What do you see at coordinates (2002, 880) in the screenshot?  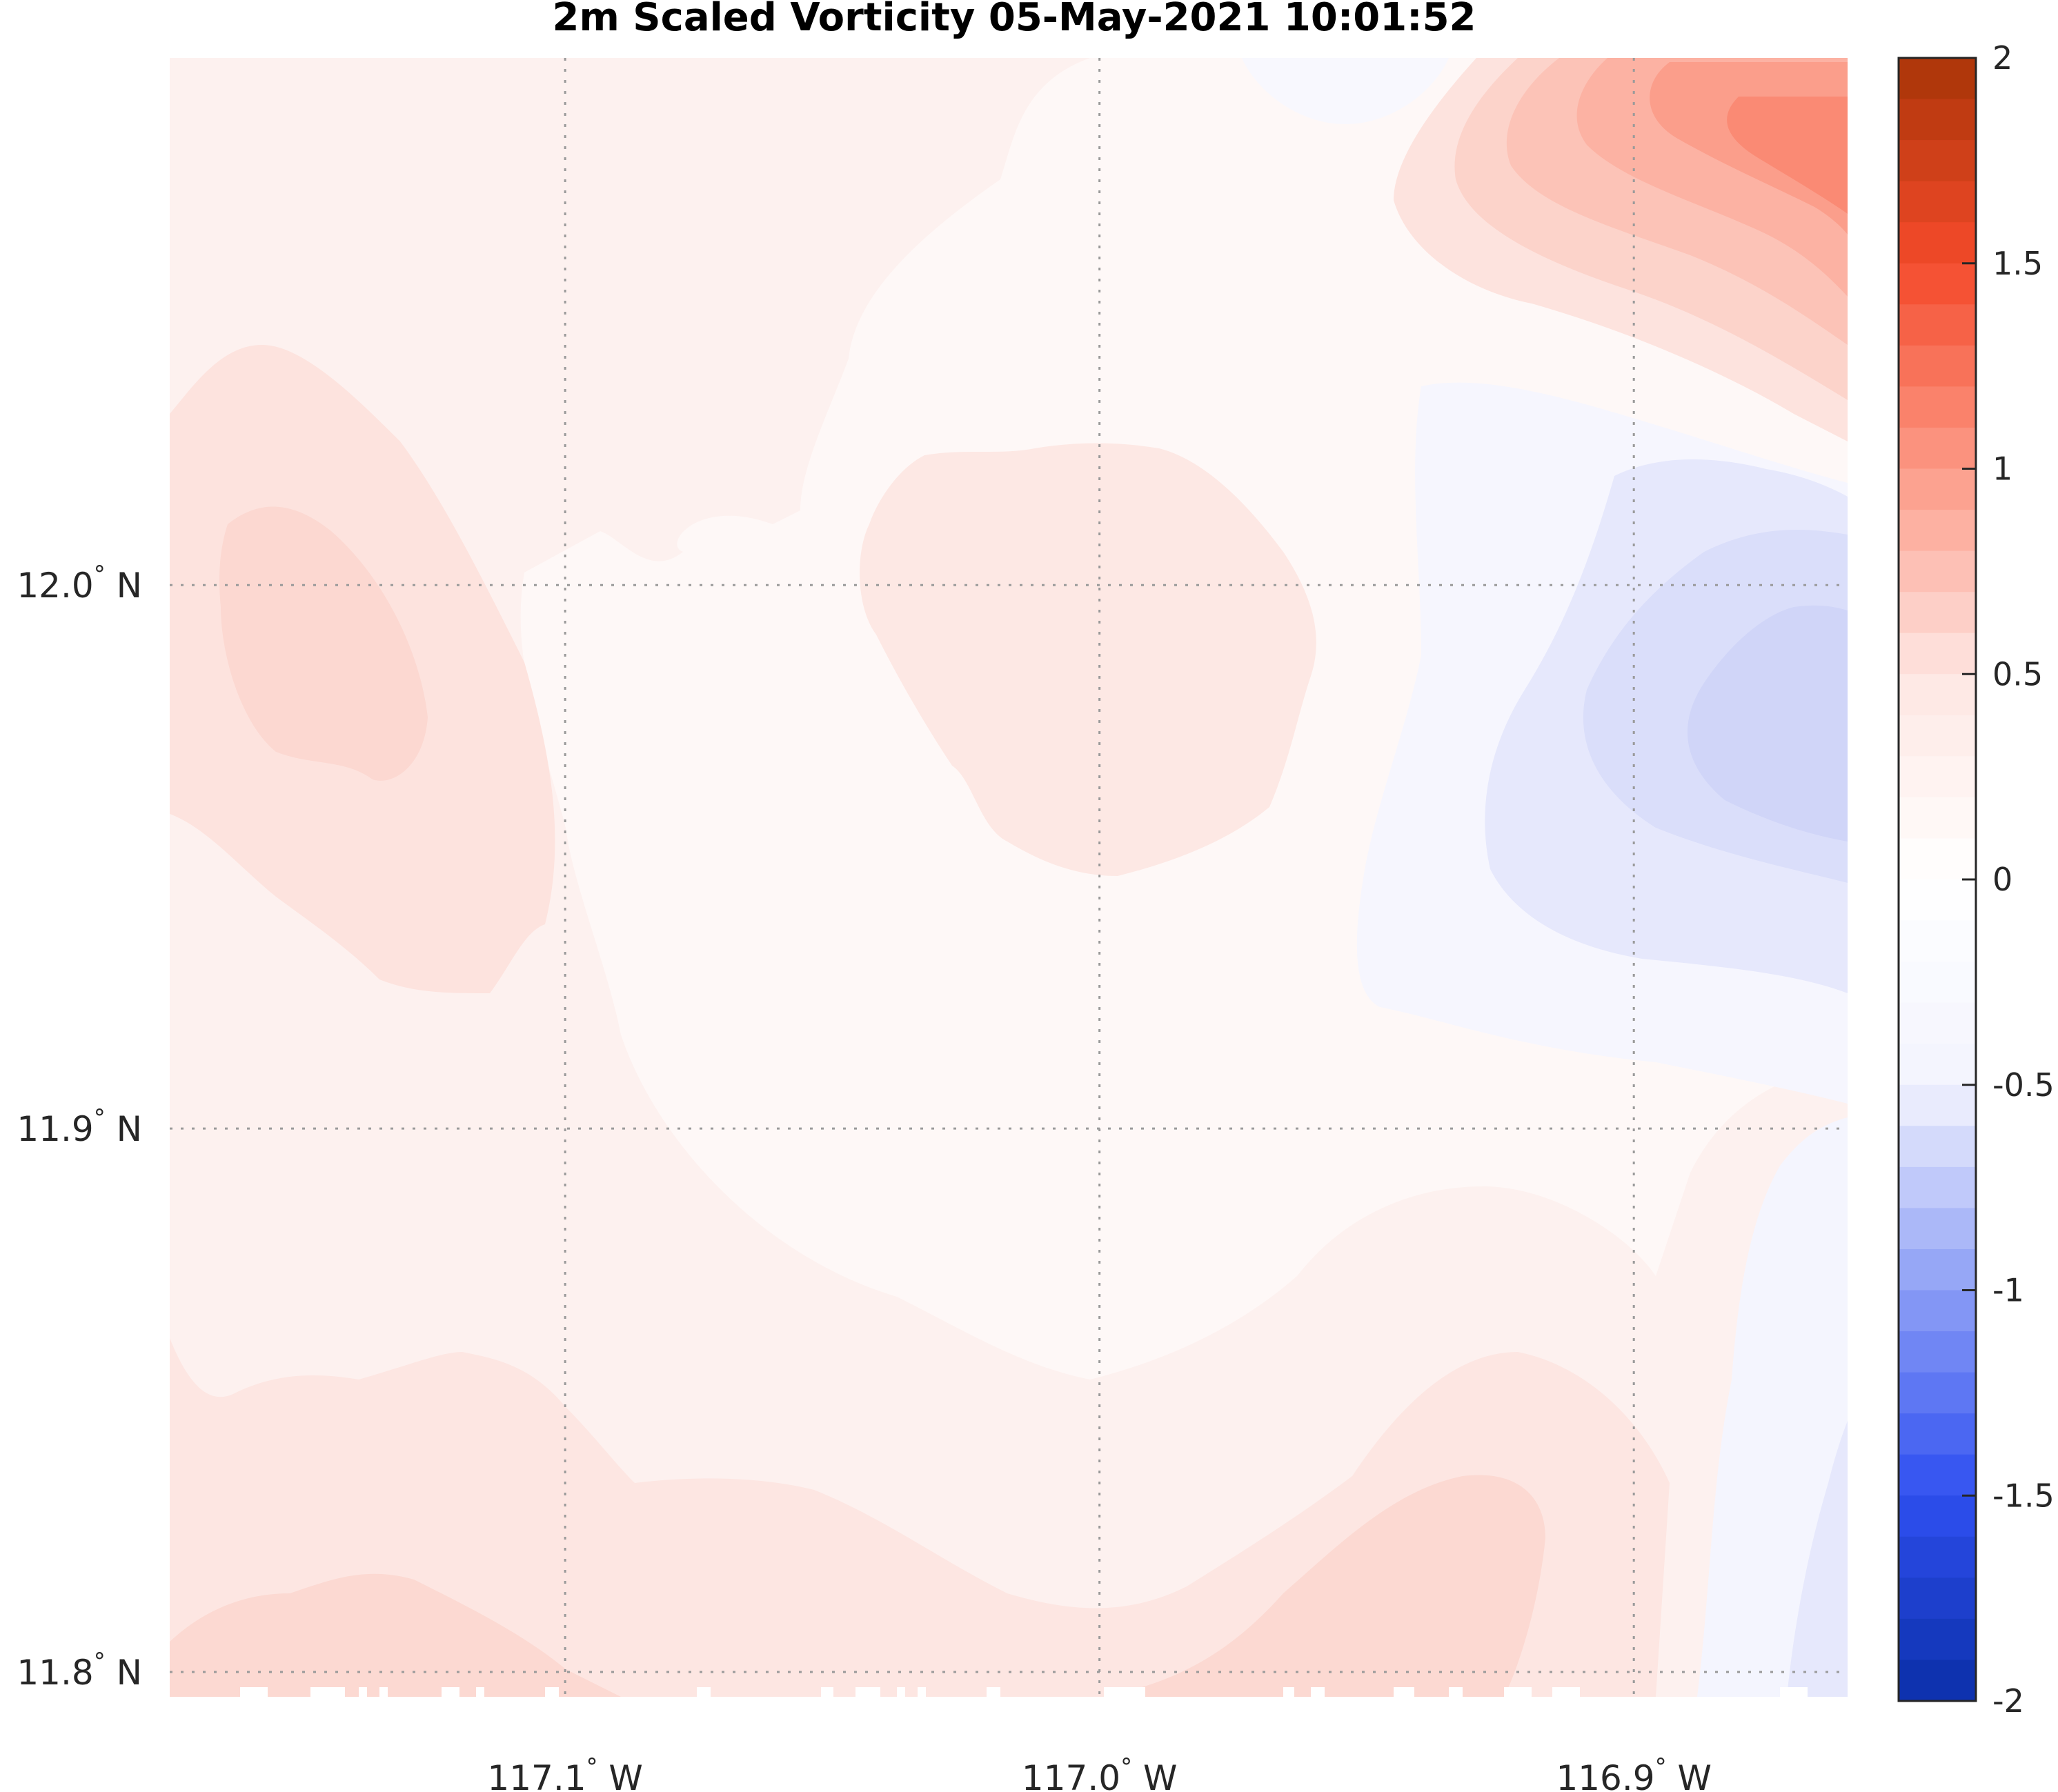 I see `colorbar-tick-label-4: 0` at bounding box center [2002, 880].